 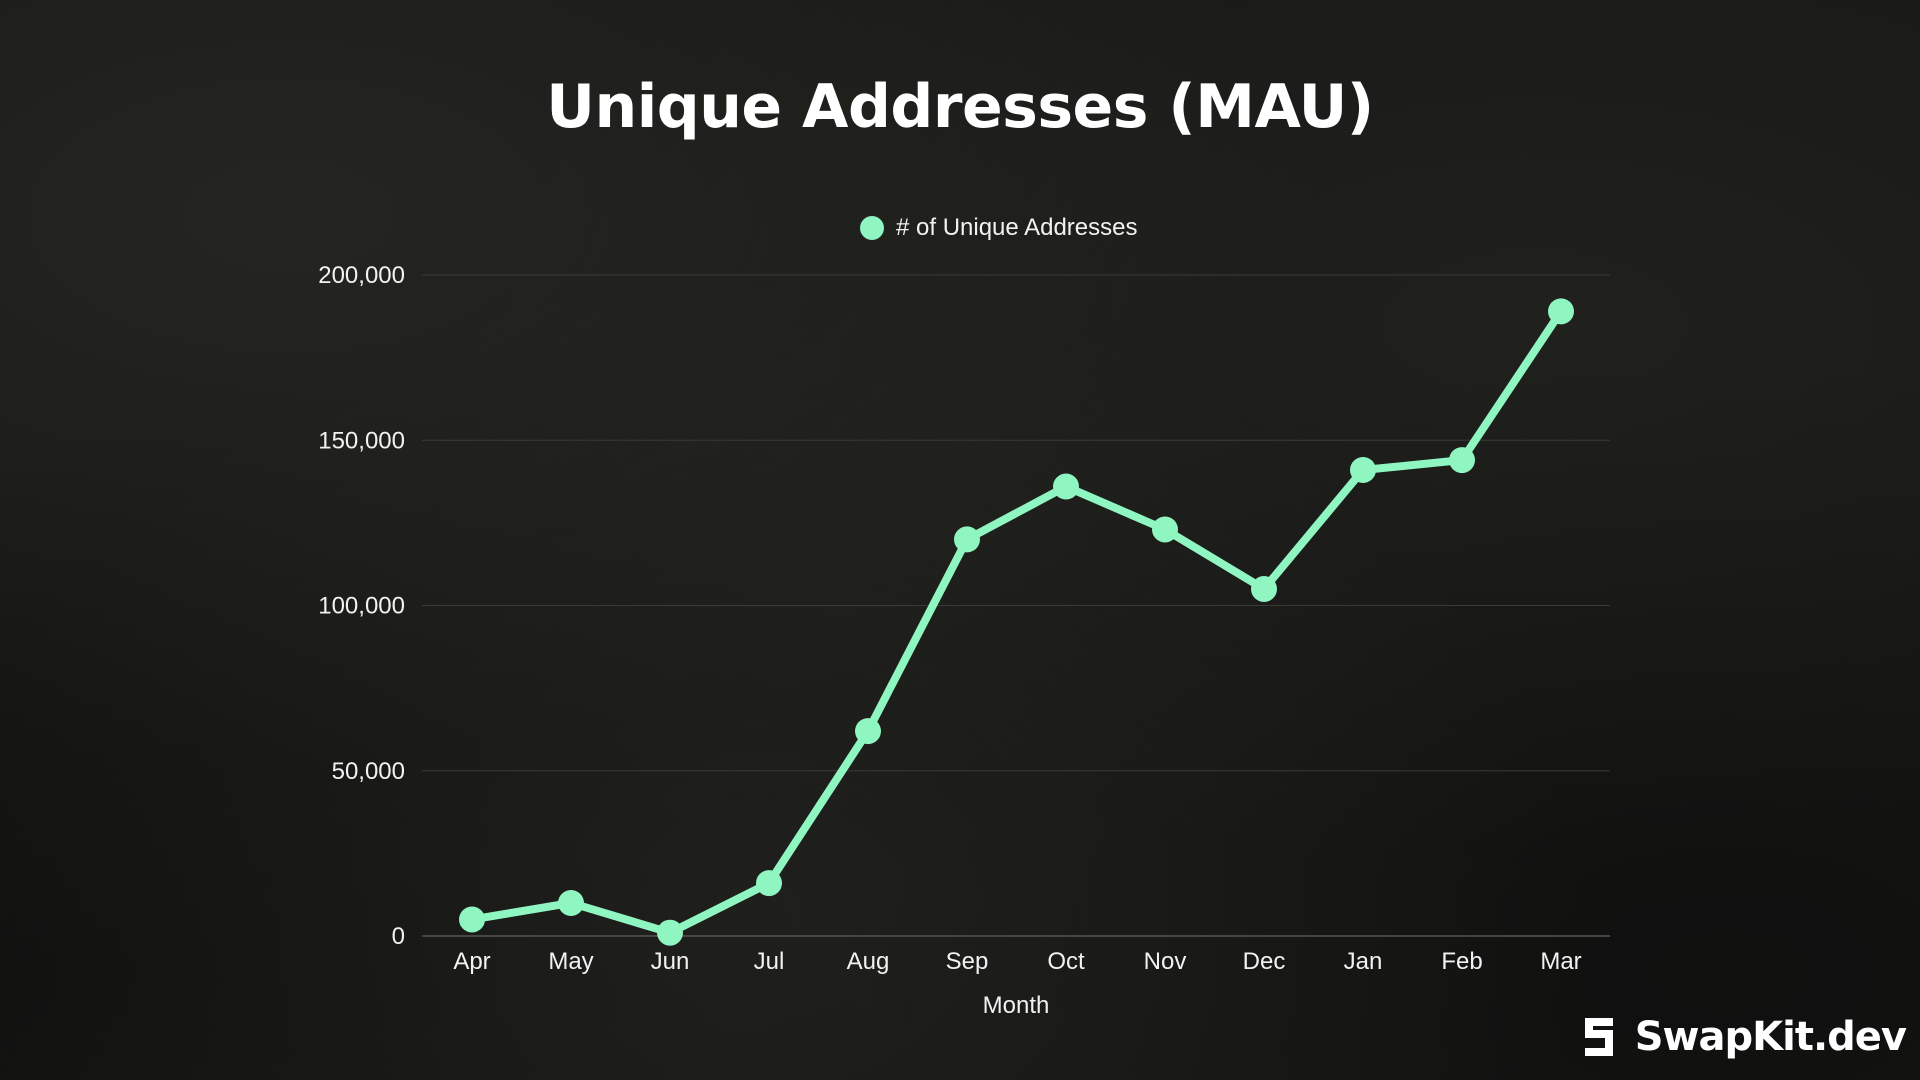 I want to click on x-tick-label: May, so click(x=570, y=961).